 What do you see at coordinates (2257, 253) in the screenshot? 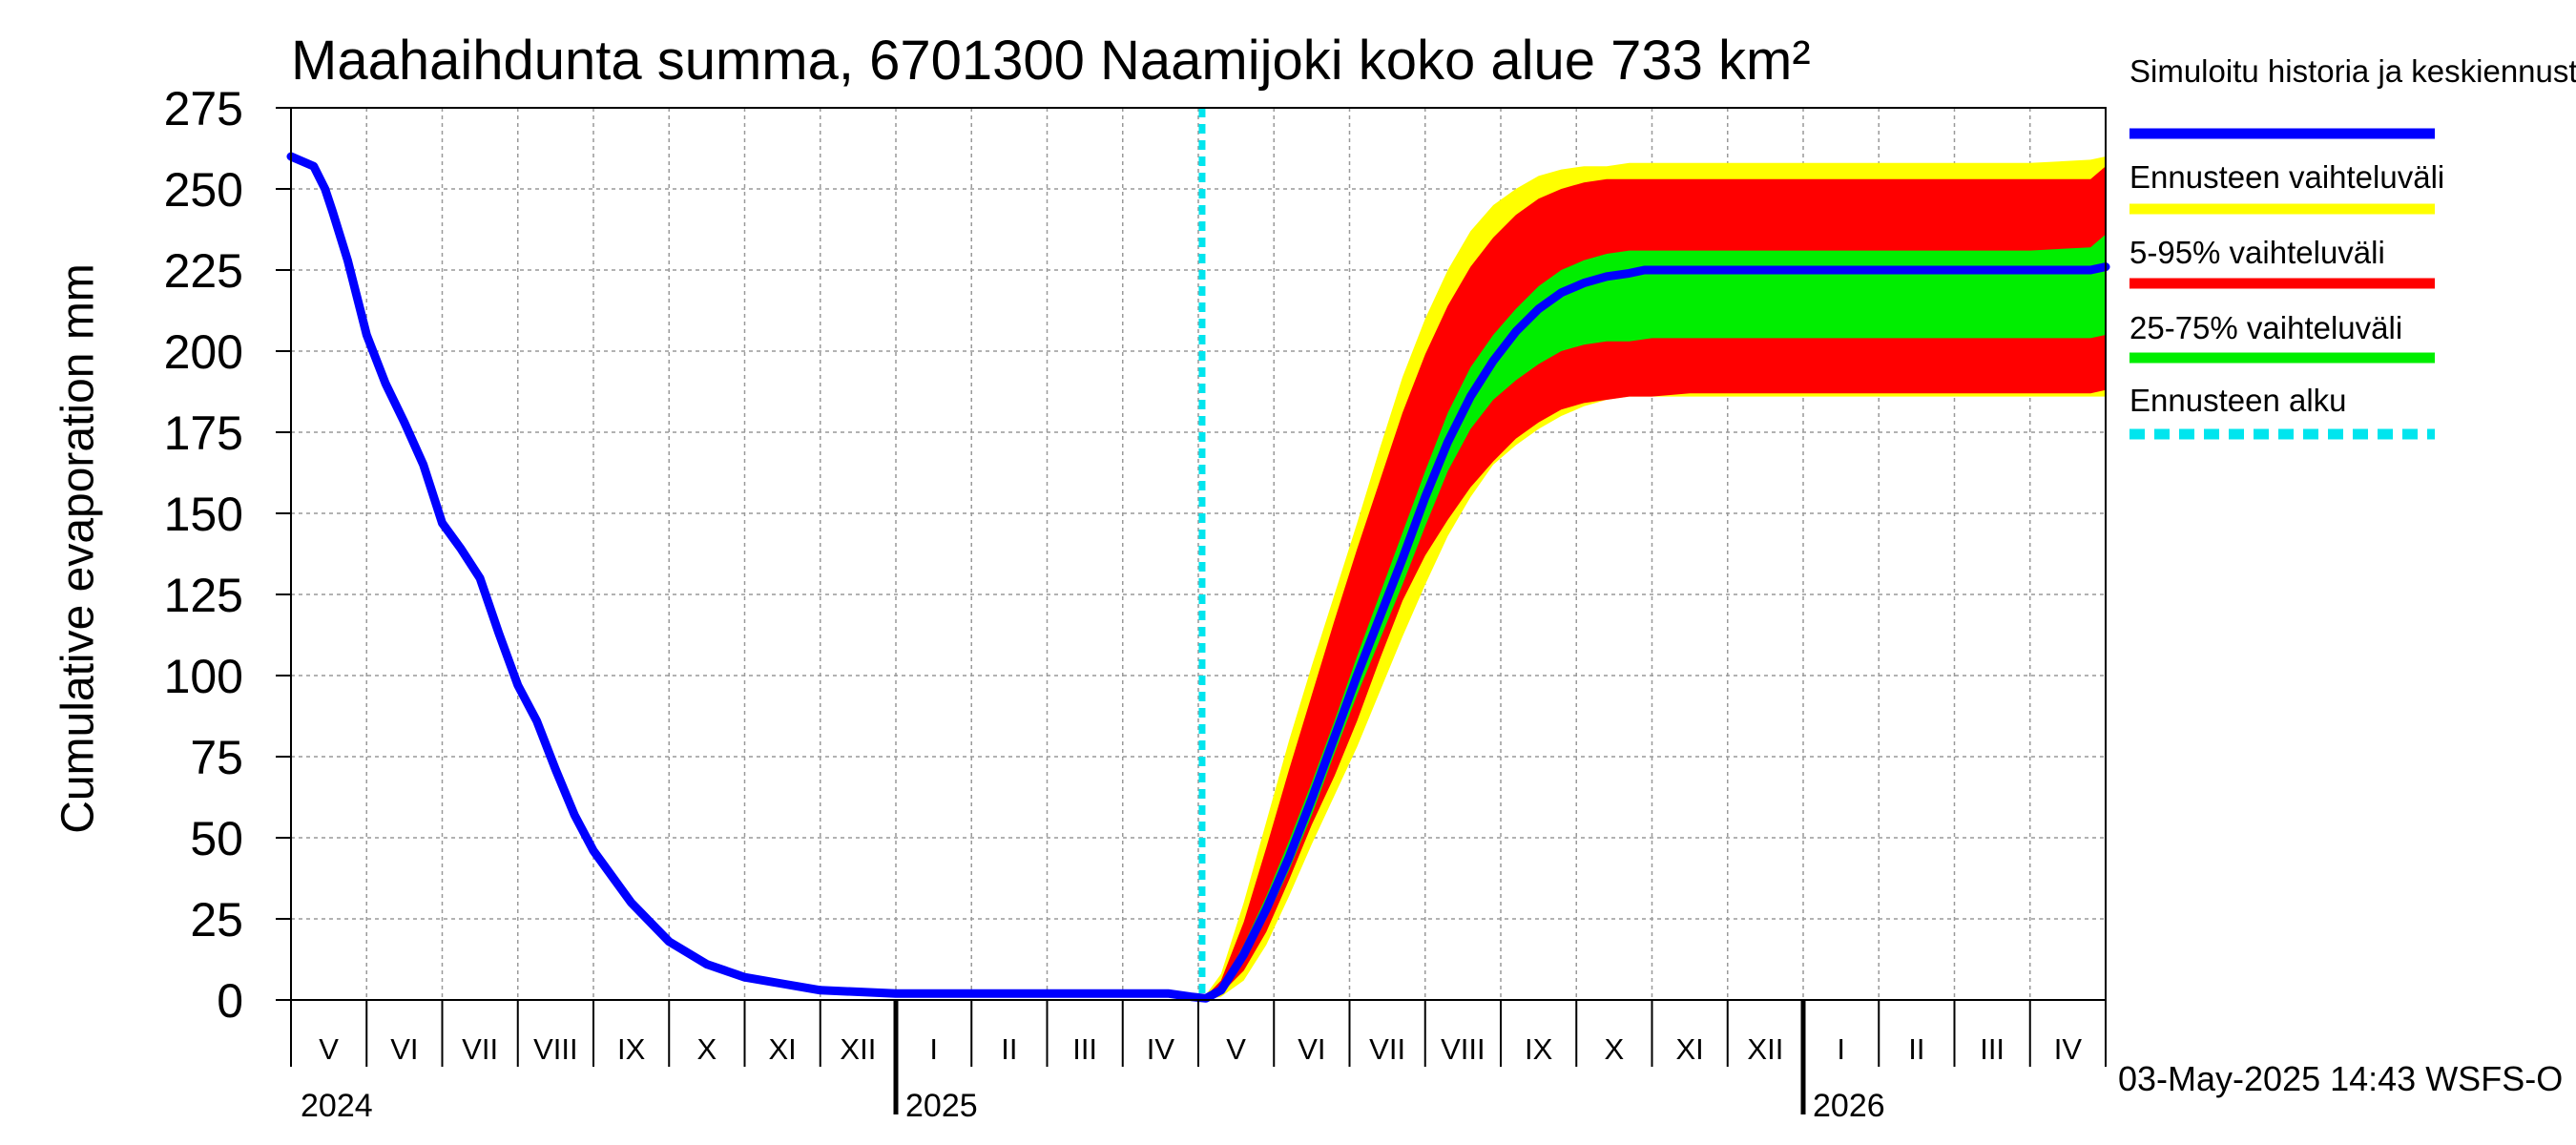
I see `legend-label-5-95: 5-95% vaihteluväli` at bounding box center [2257, 253].